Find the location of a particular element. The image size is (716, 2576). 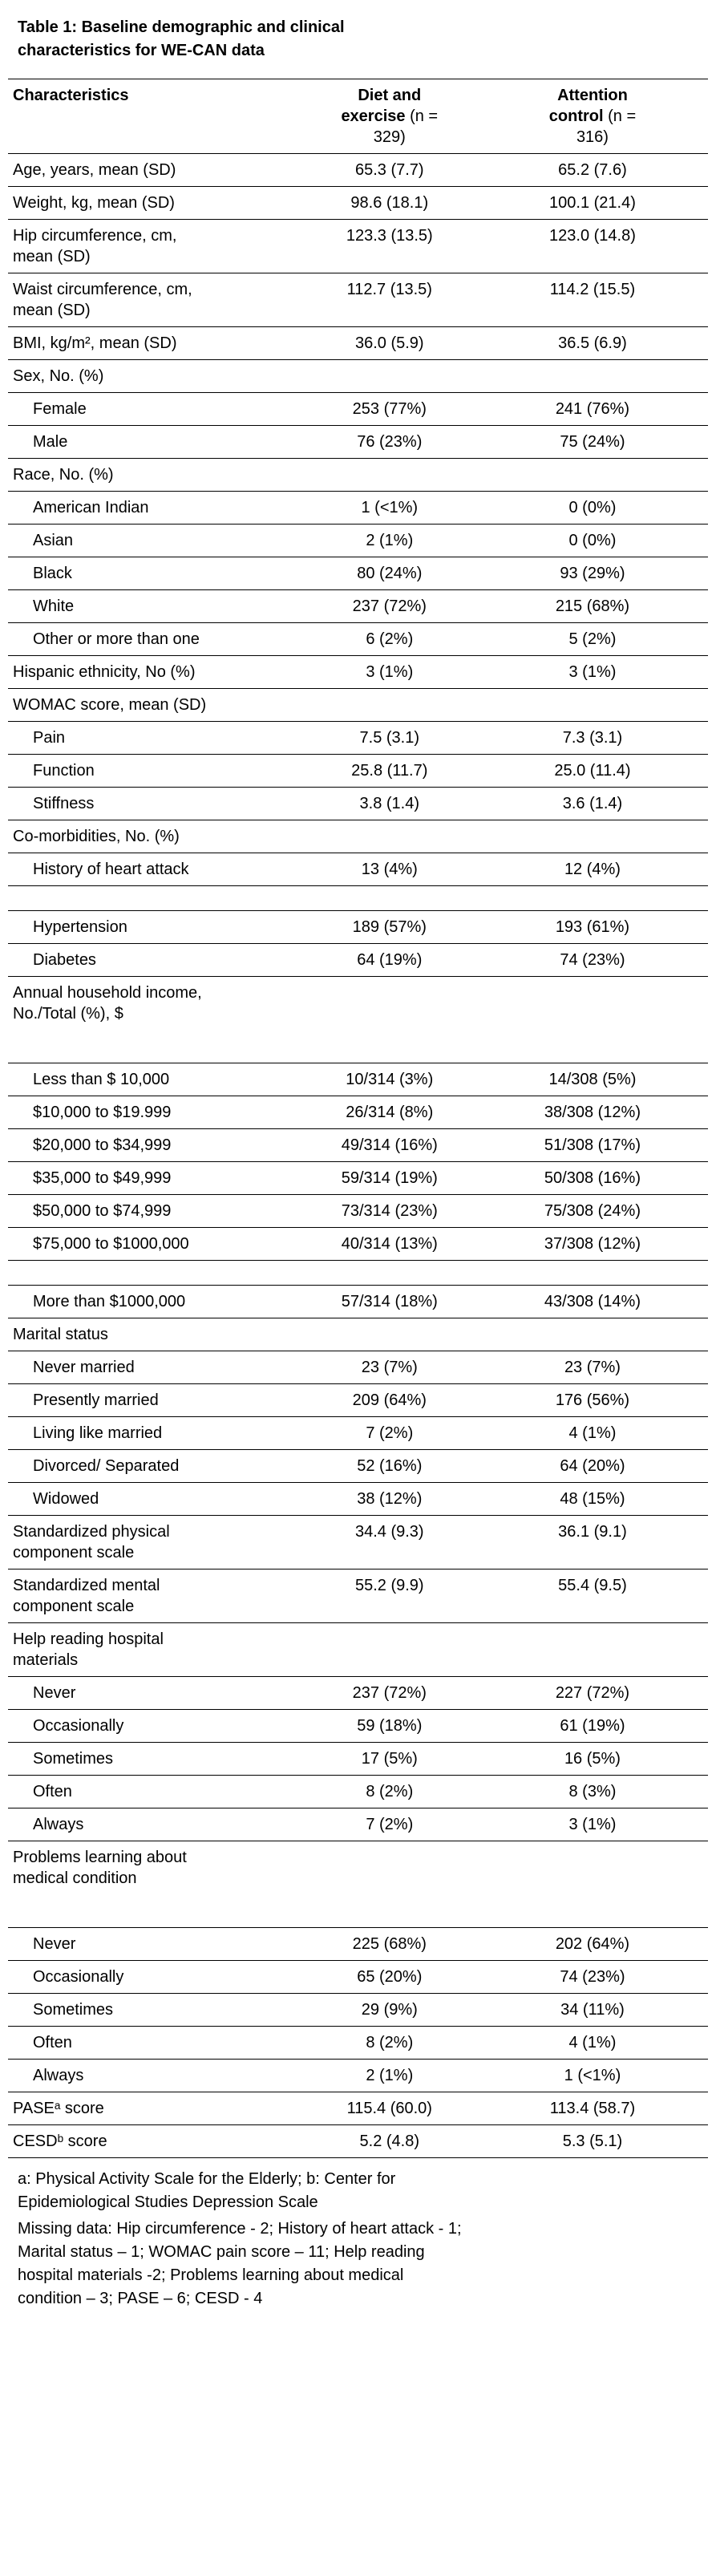

diet-exercise-value: 76 (23%) is located at coordinates (389, 442).